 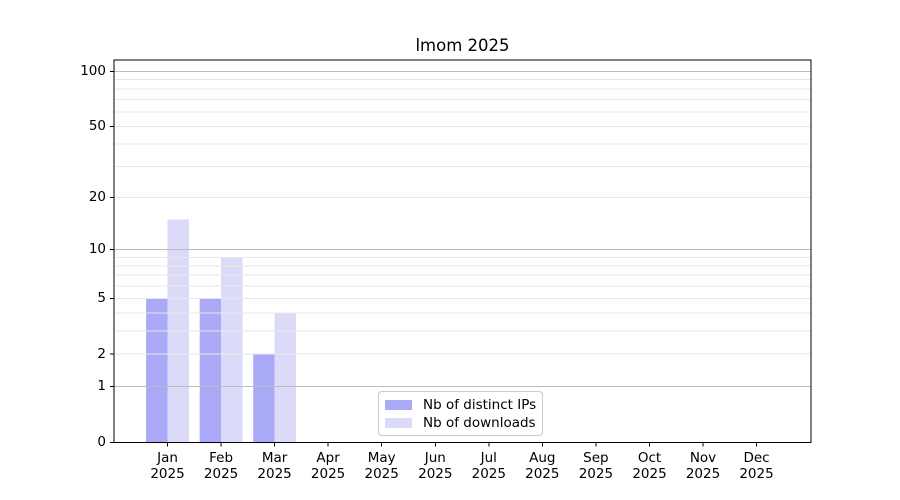 What do you see at coordinates (381, 466) in the screenshot?
I see `x-tick-label: May 2025` at bounding box center [381, 466].